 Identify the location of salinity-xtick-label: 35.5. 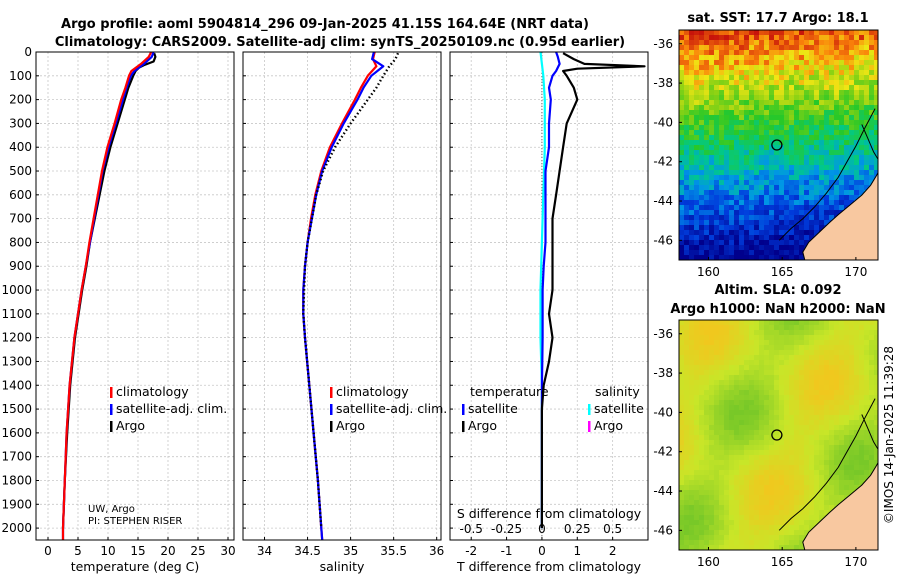
(393, 551).